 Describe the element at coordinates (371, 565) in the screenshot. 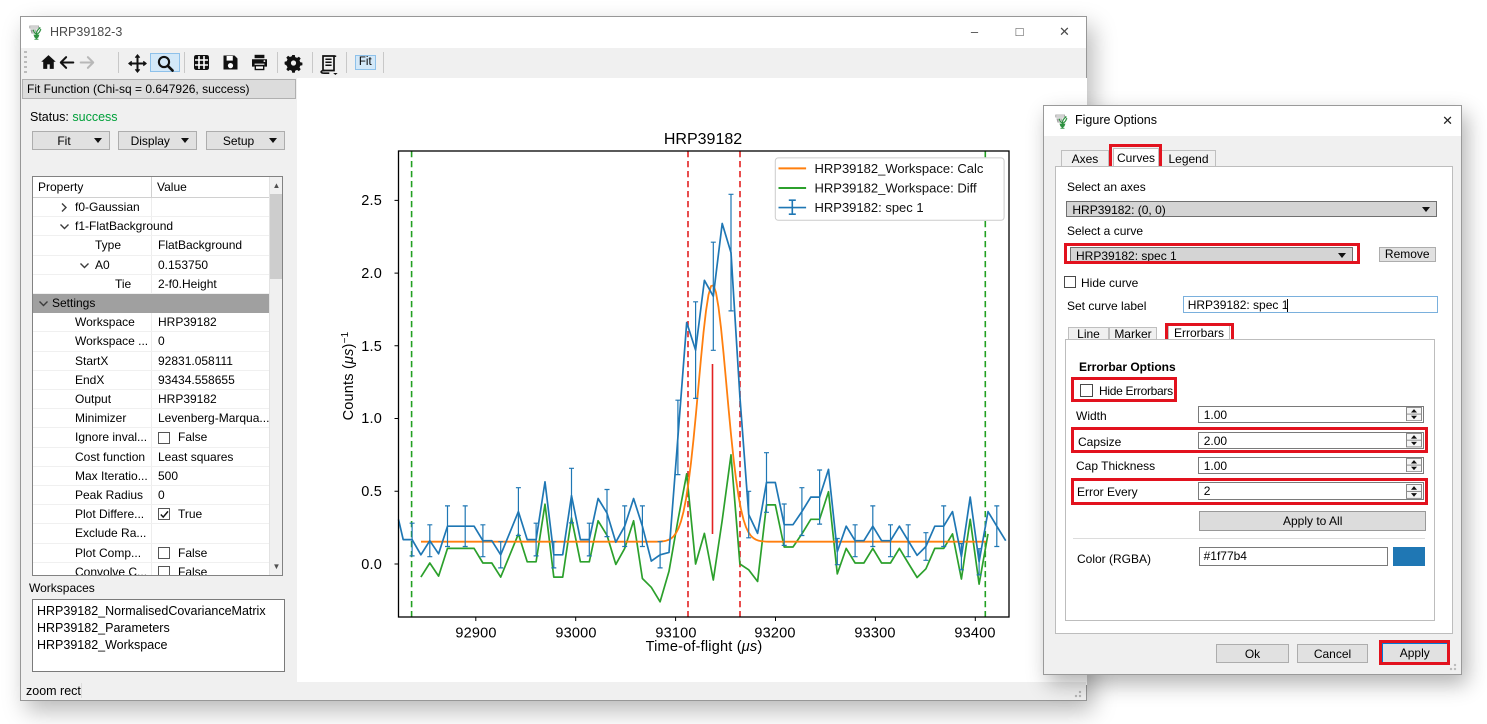

I see `svg-text: 0.0` at that location.